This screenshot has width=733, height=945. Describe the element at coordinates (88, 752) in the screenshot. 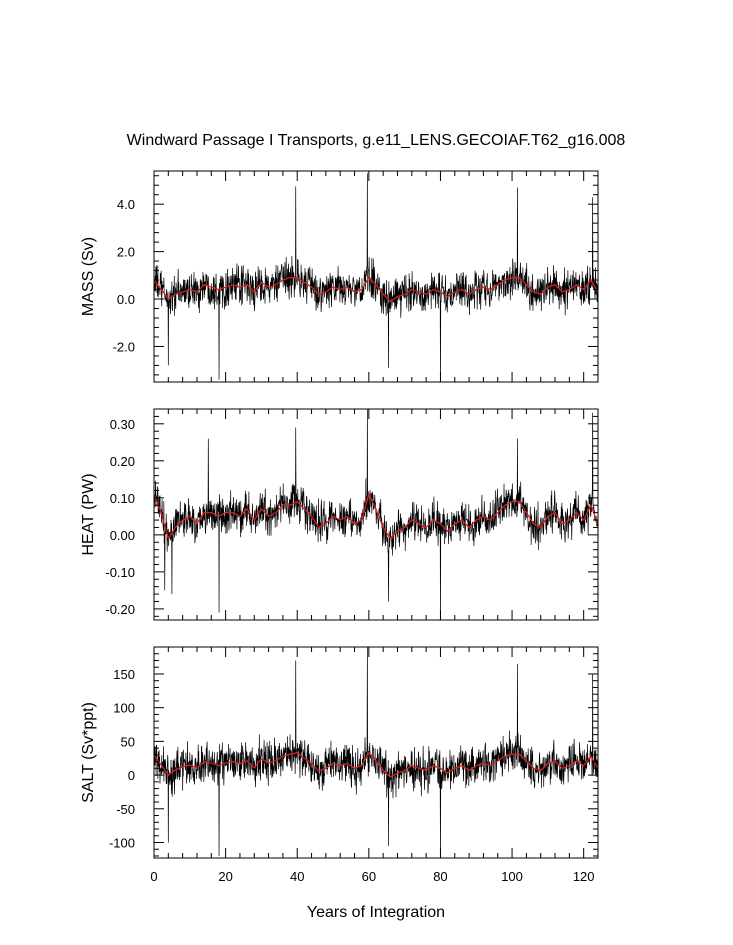

I see `salt-y-axis-label: SALT (Sv*ppt)` at that location.